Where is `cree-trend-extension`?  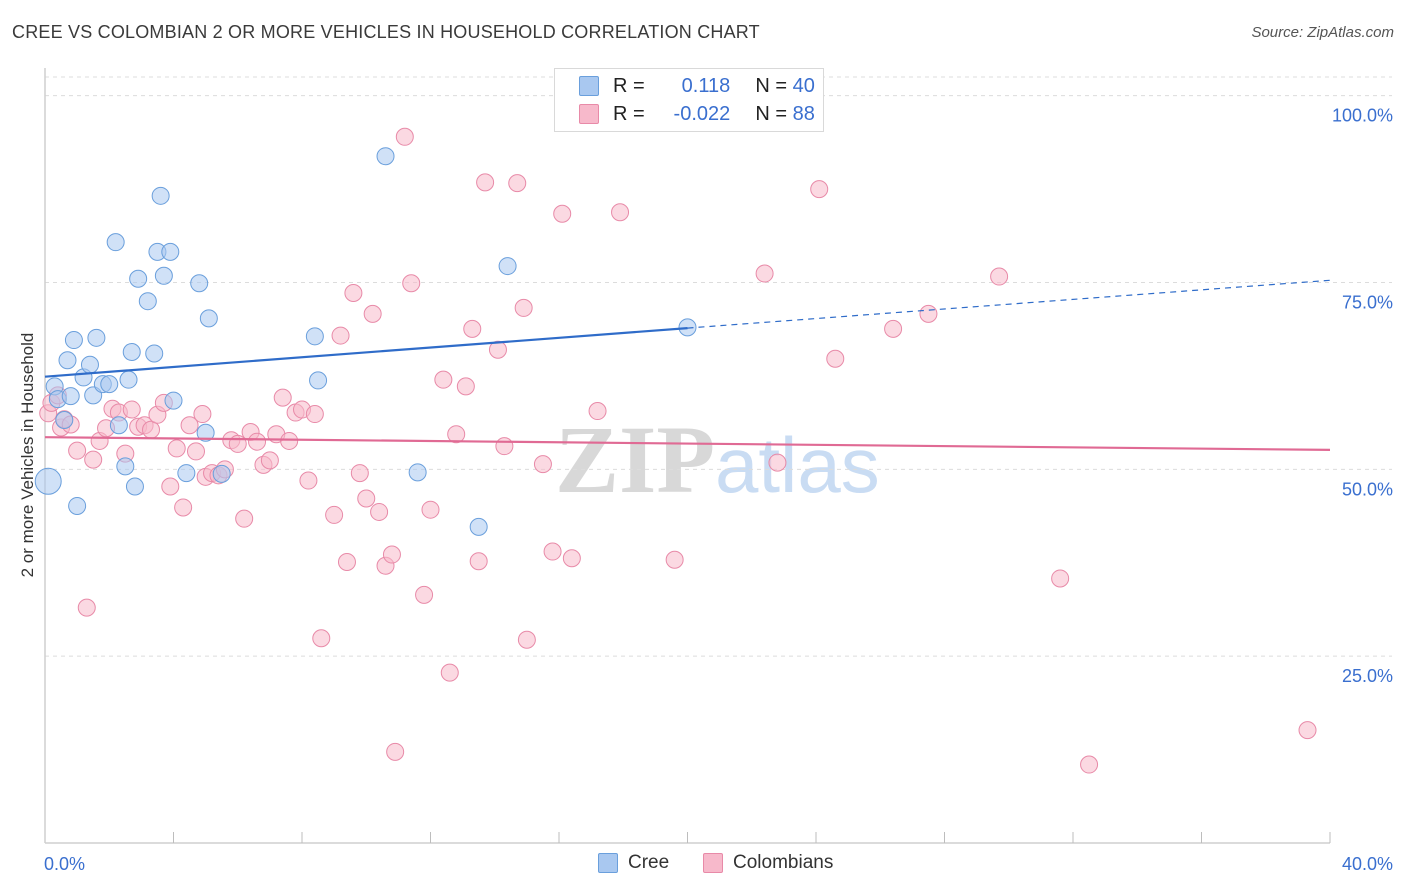
cree-trend-extension is located at coordinates (1009, 304).